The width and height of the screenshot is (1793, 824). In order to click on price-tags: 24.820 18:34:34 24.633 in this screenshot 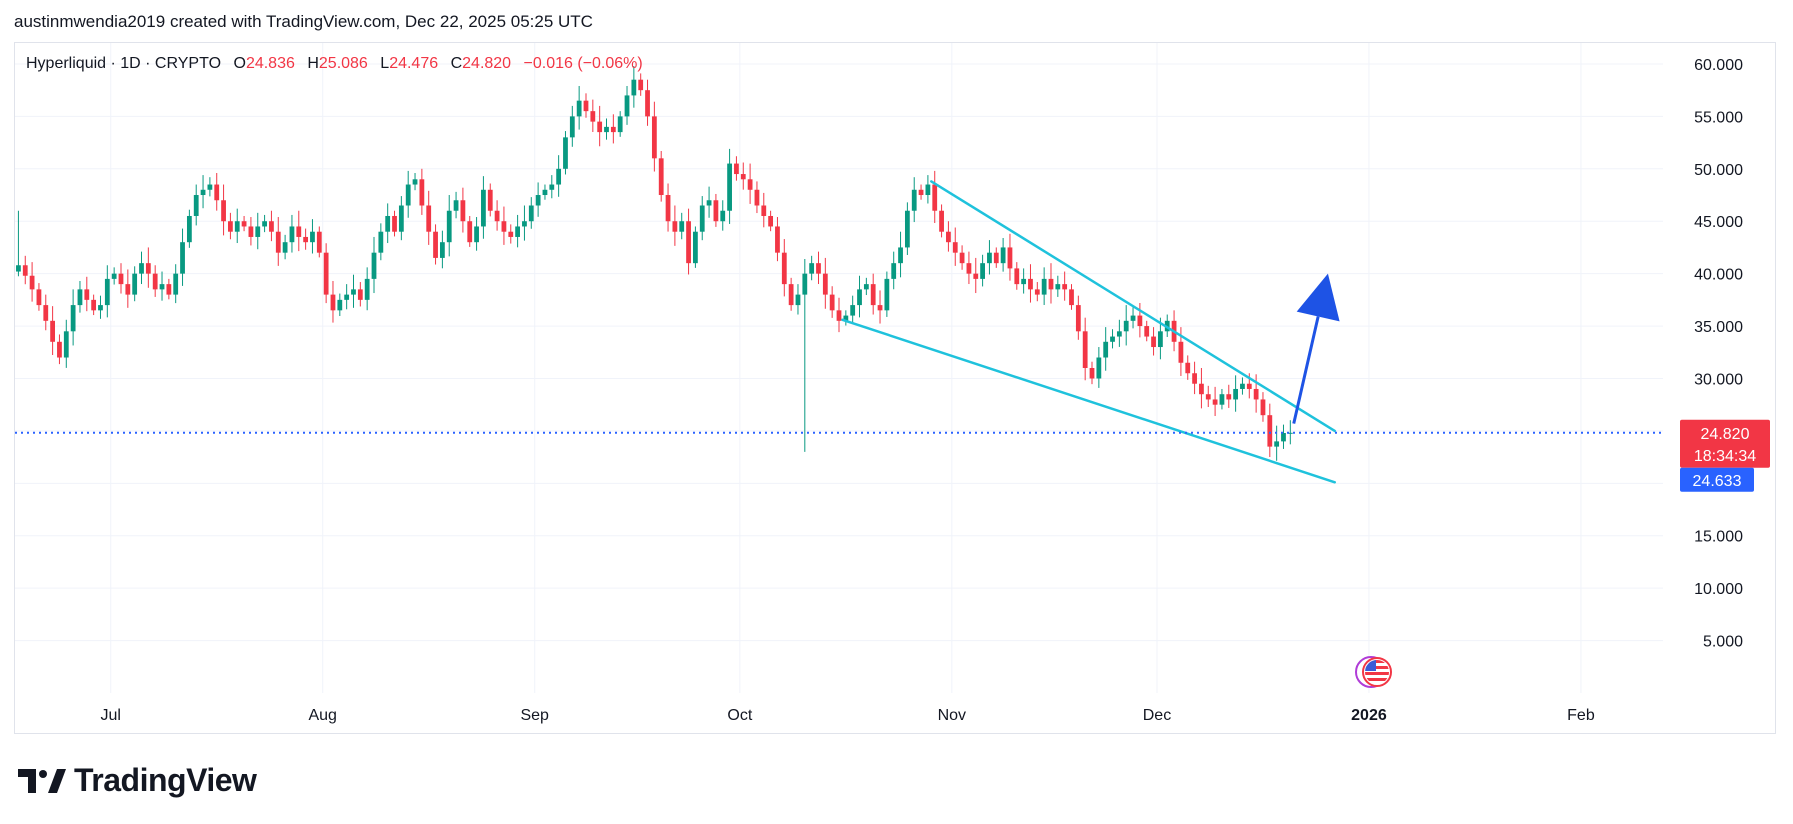, I will do `click(892, 455)`.